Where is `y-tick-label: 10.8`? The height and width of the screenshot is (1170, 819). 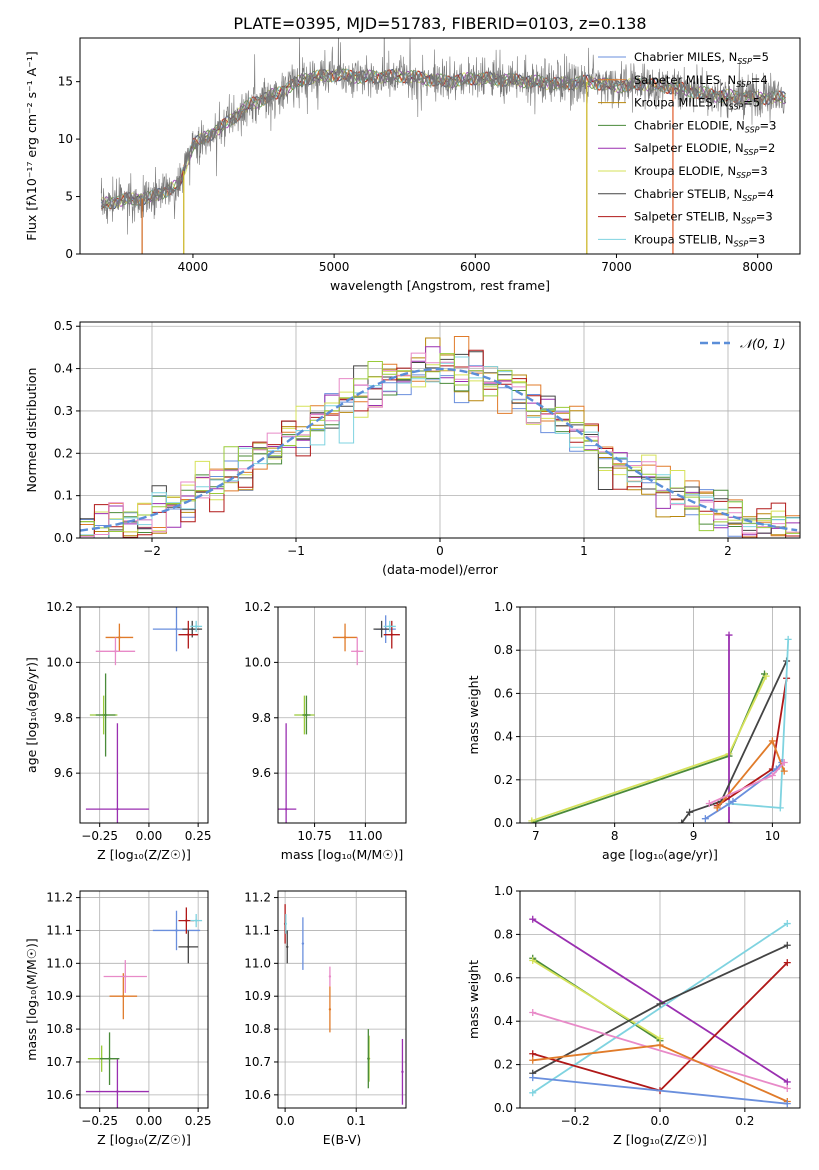 y-tick-label: 10.8 is located at coordinates (59, 1029).